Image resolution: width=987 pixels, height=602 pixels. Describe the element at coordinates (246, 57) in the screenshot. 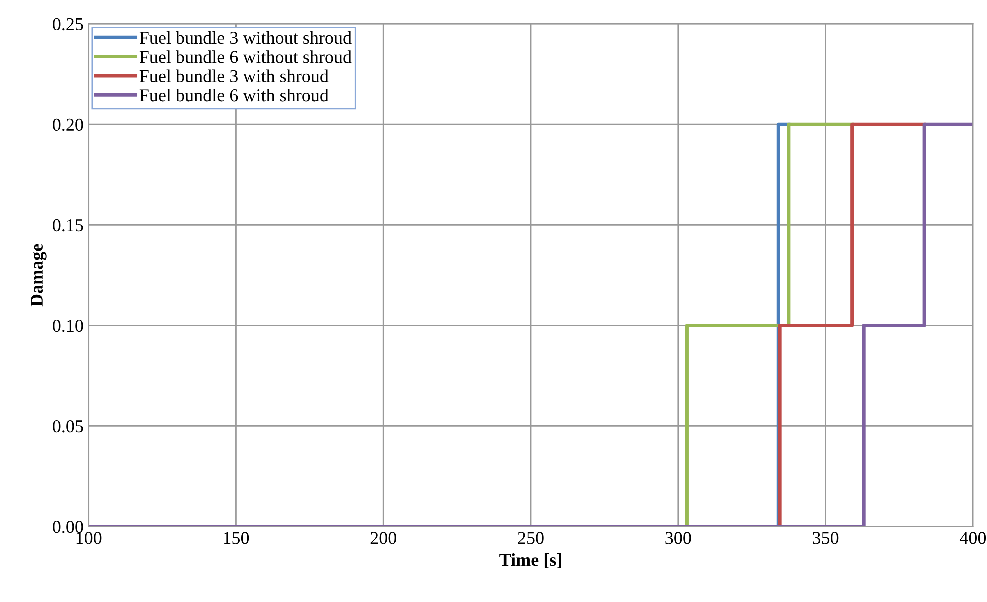

I see `legend-label: Fuel bundle 6 without shroud` at that location.